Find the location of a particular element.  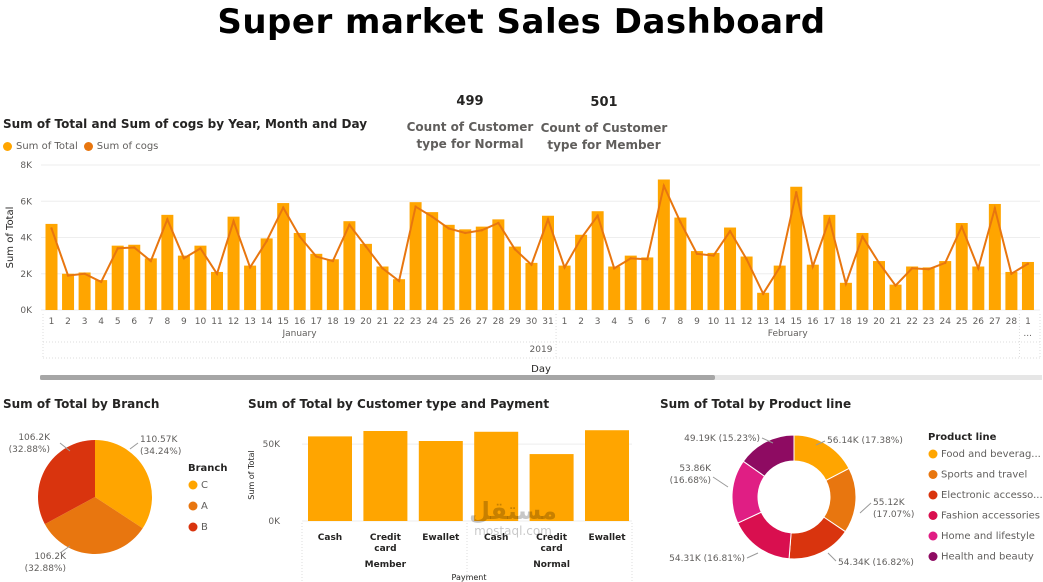

combo-x-tick: 1 is located at coordinates (52, 322).